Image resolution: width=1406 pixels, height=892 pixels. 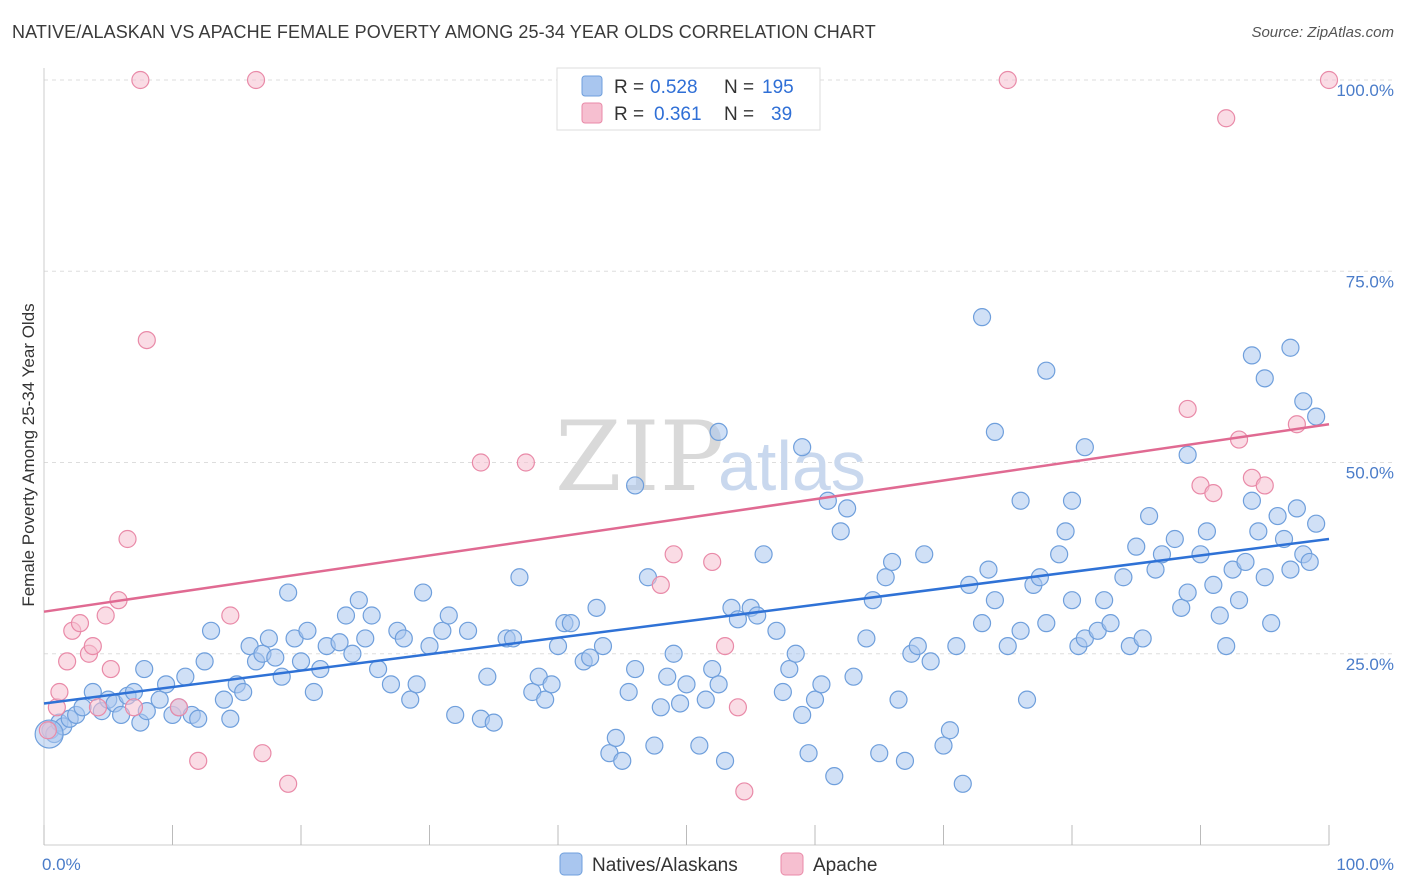 What do you see at coordinates (739, 114) in the screenshot?
I see `legend-n-label-1: N =` at bounding box center [739, 114].